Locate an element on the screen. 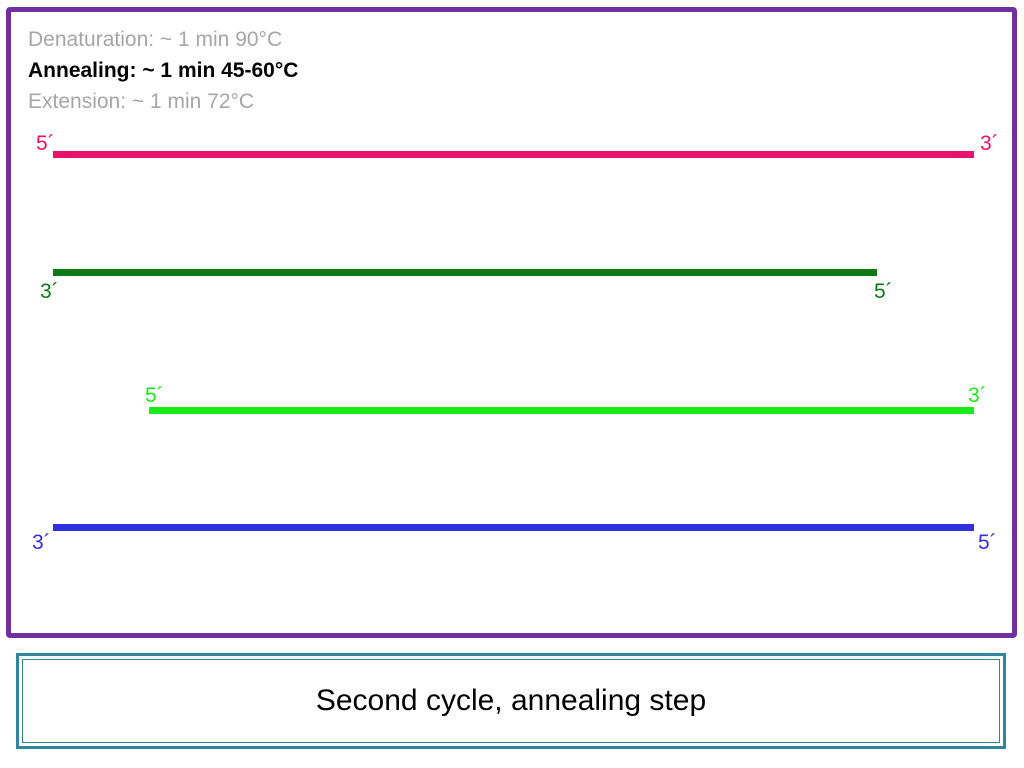 This screenshot has width=1024, height=768. strand-4-right-end: 5´ is located at coordinates (987, 542).